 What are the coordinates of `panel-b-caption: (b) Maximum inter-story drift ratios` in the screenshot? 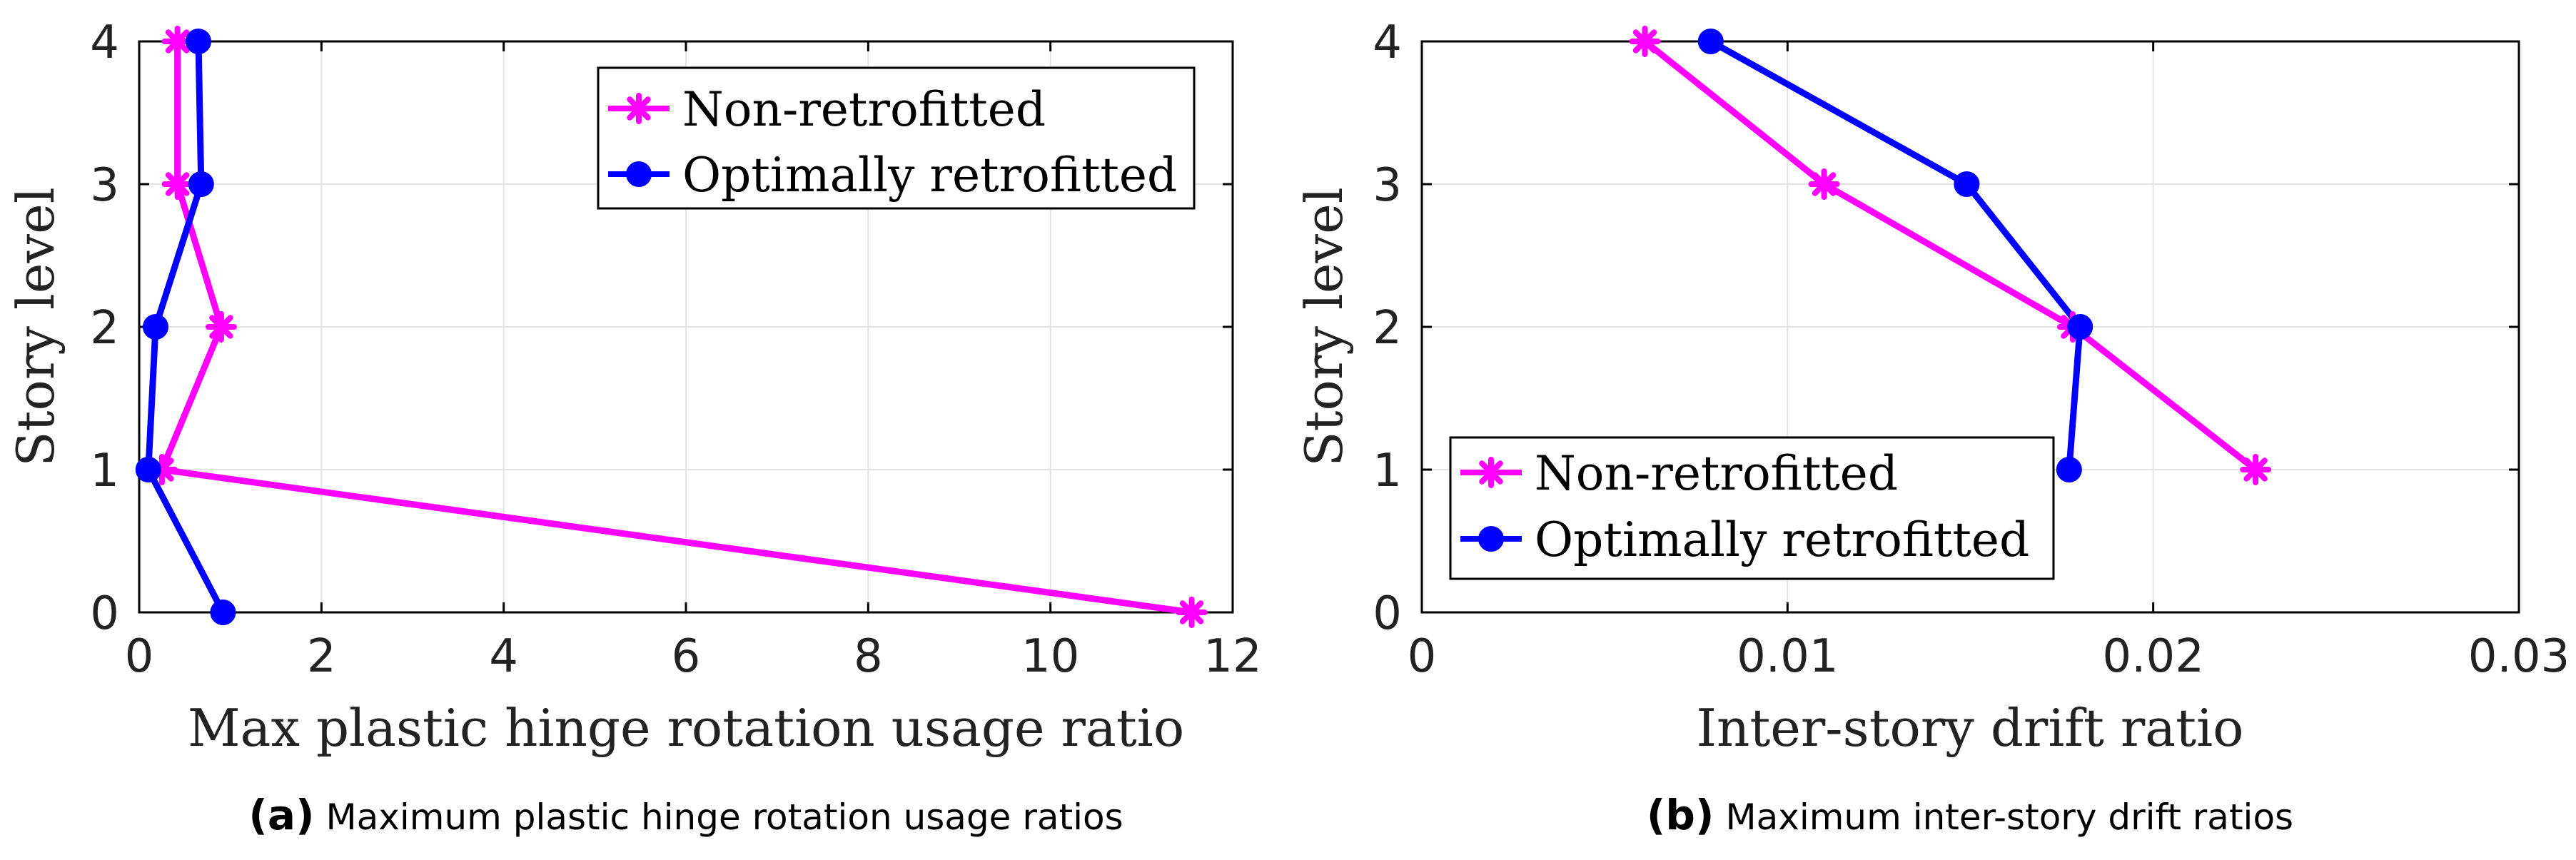 It's located at (1970, 815).